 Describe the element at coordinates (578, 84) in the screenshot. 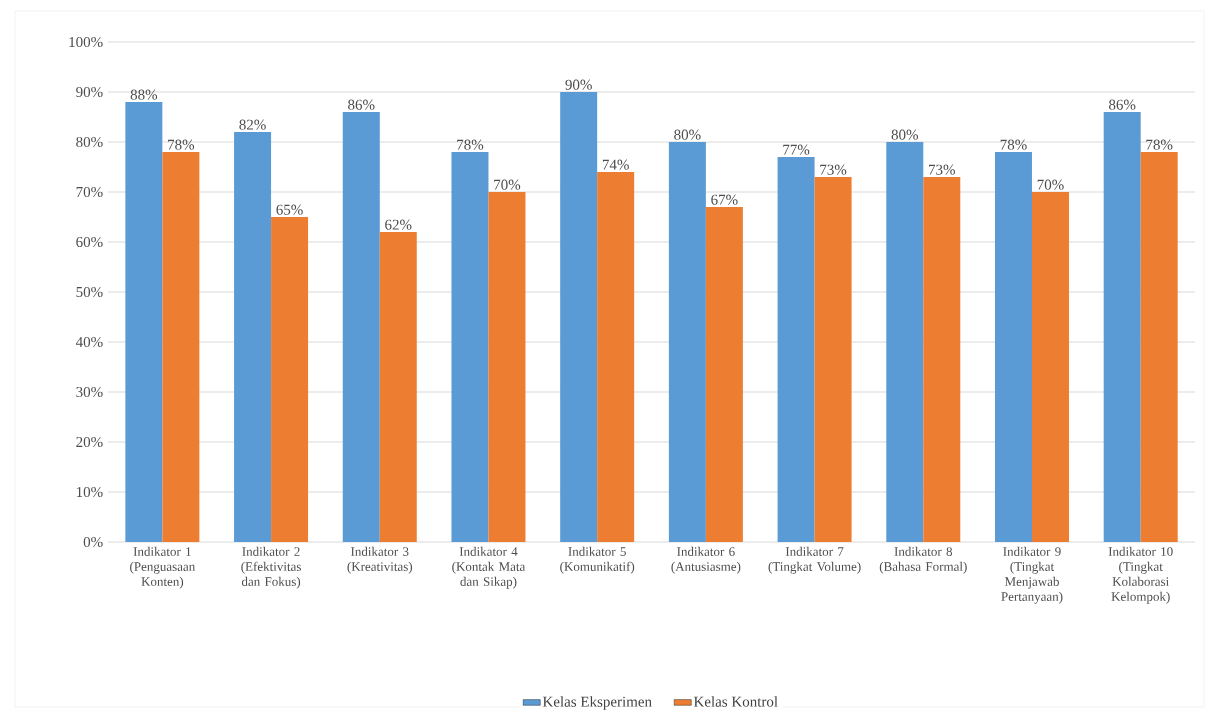

I see `data-label: 90%` at that location.